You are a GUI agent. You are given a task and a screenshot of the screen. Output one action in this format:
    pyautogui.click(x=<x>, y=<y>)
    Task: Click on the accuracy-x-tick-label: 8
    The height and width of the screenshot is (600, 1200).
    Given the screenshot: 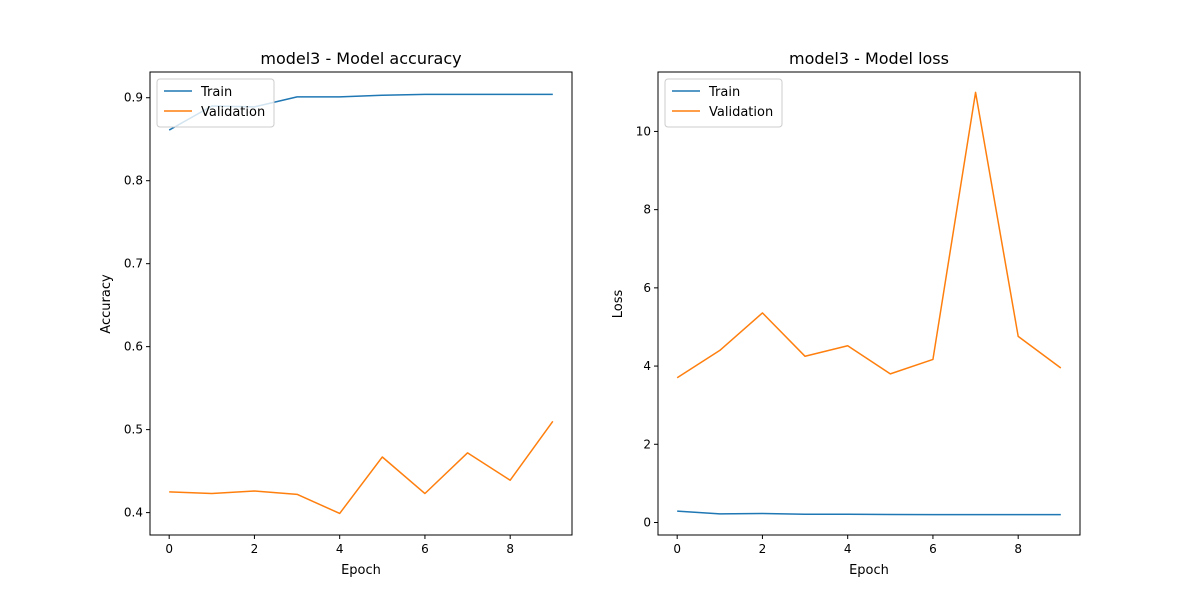 What is the action you would take?
    pyautogui.click(x=510, y=549)
    